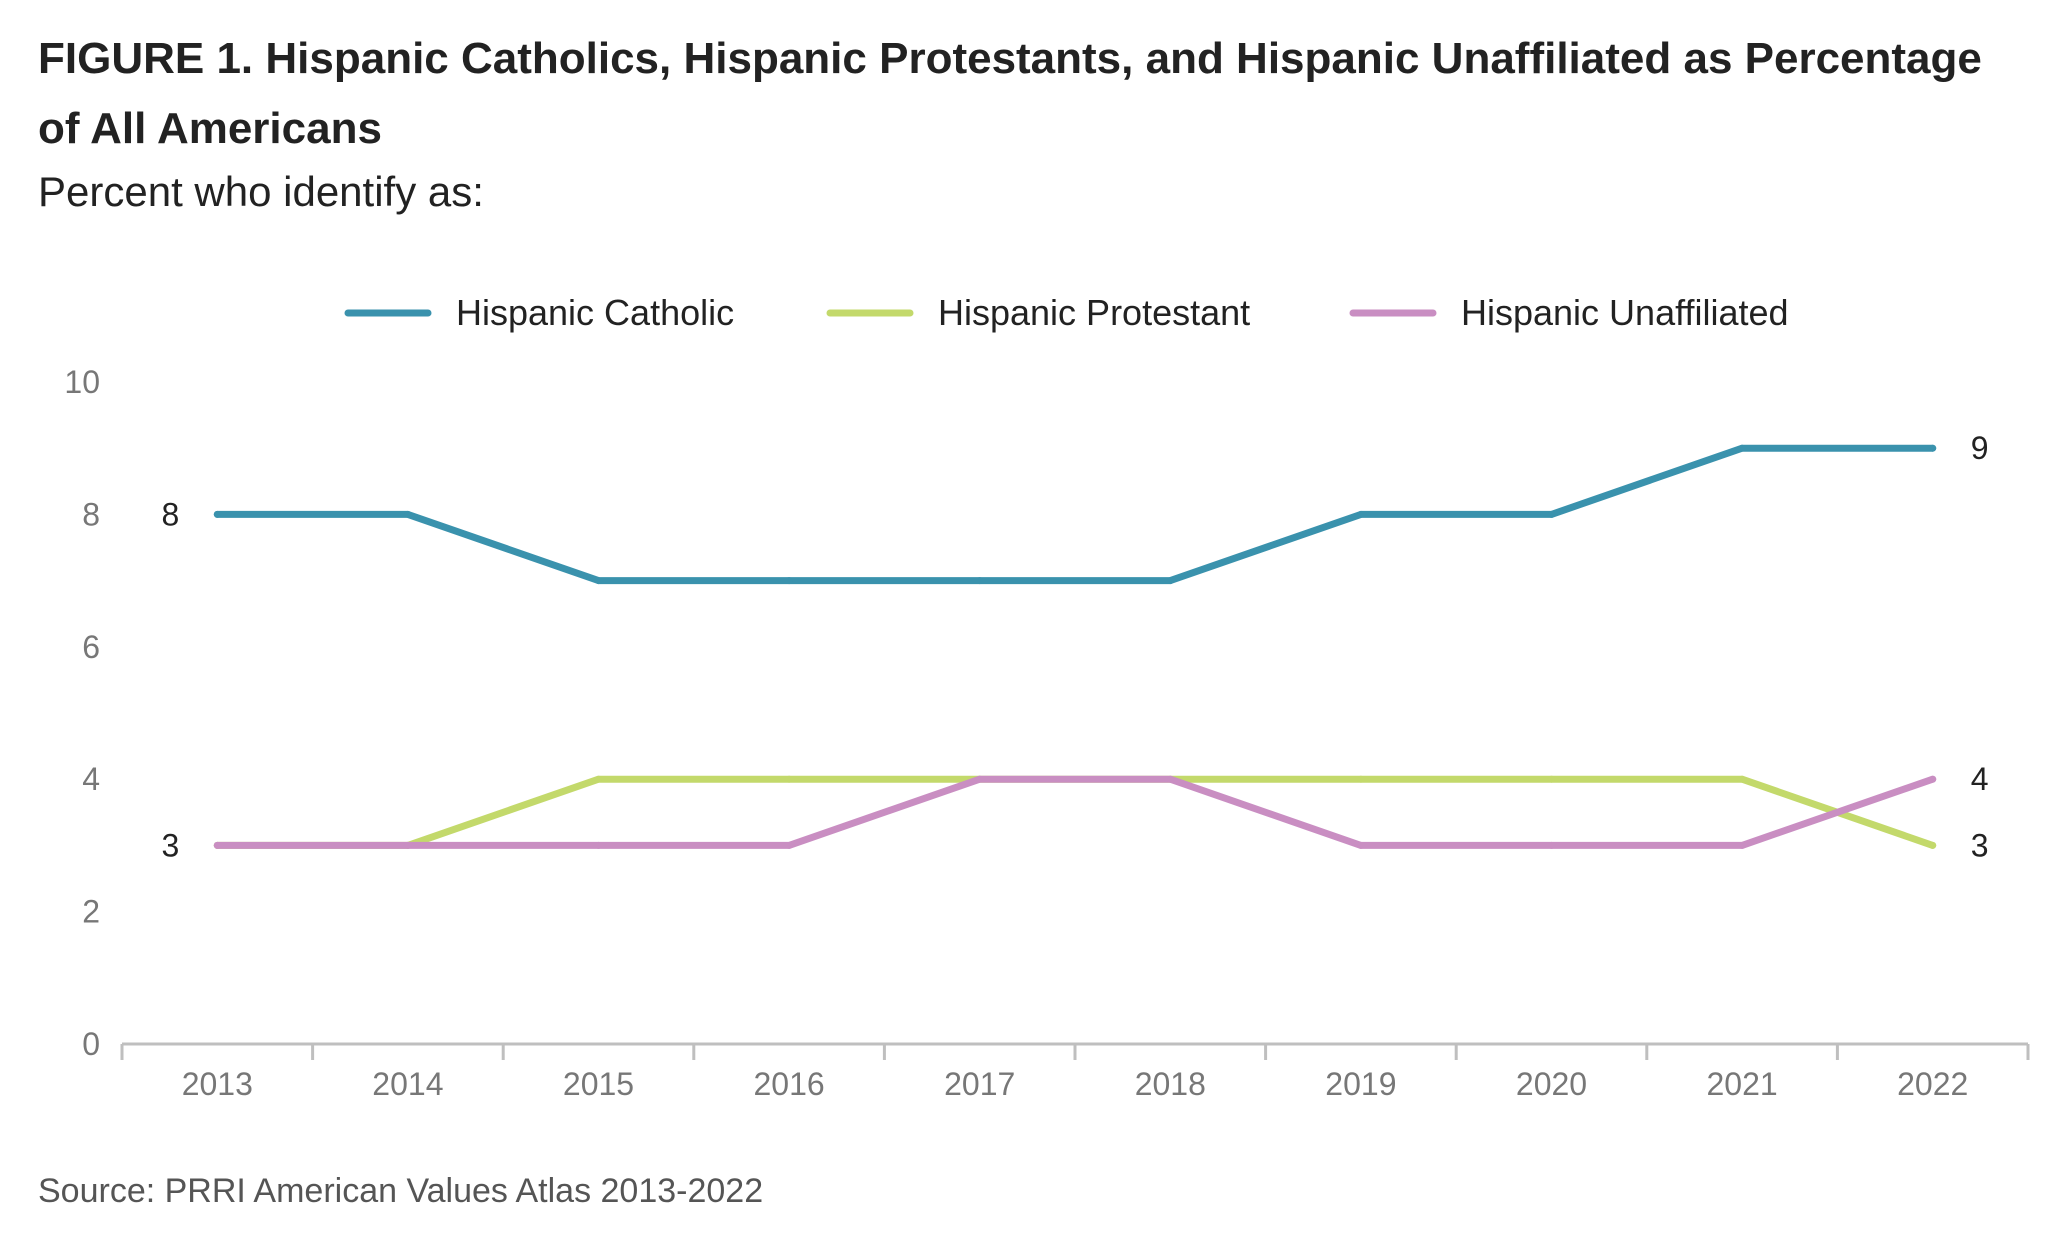 The image size is (2064, 1240). What do you see at coordinates (1742, 1084) in the screenshot?
I see `x-tick-label: 2021` at bounding box center [1742, 1084].